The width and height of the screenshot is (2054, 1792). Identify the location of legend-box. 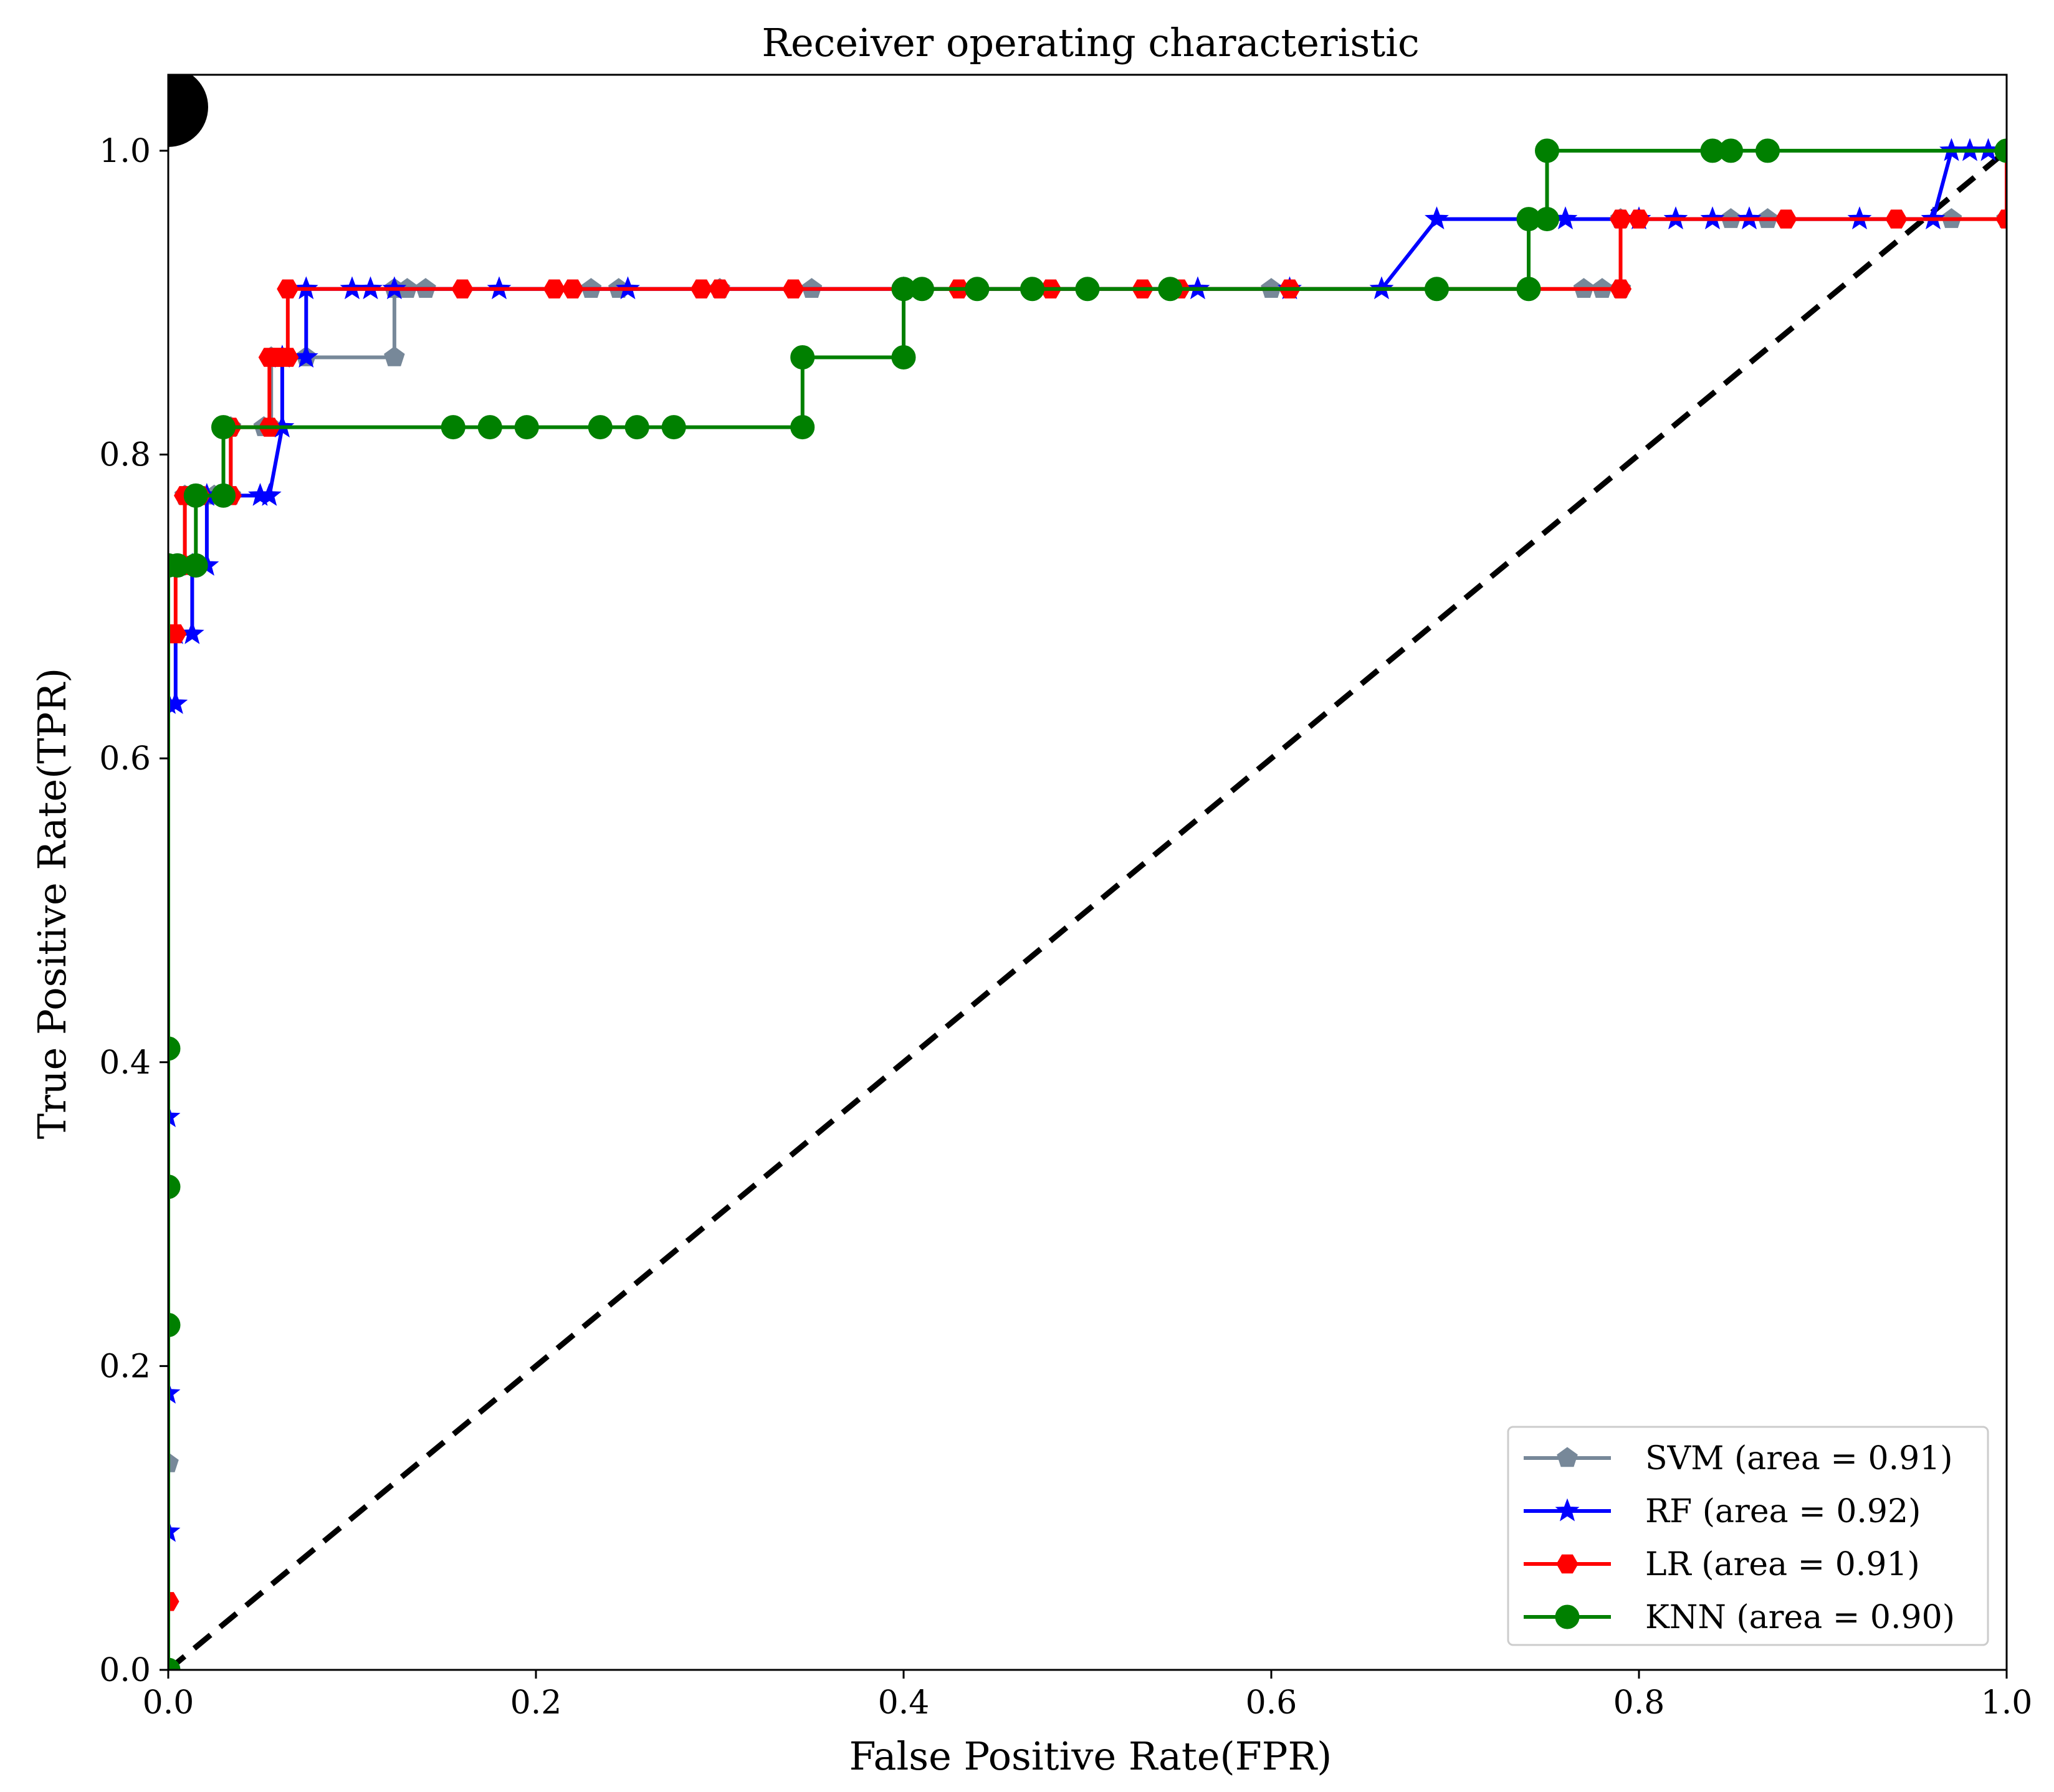
(1748, 1536).